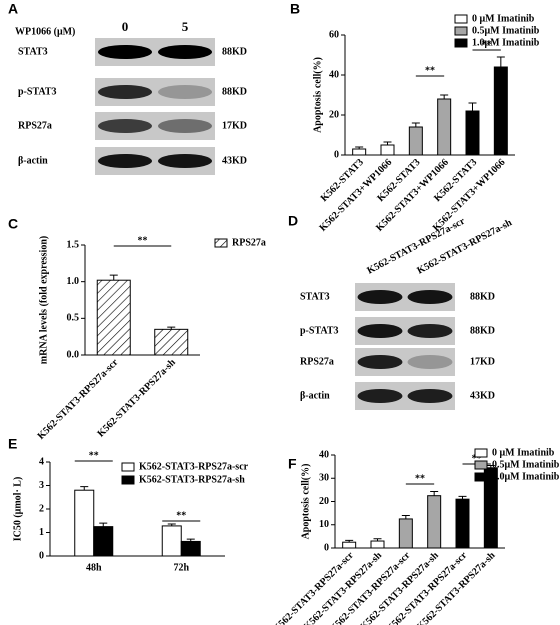 This screenshot has height=625, width=560. Describe the element at coordinates (305, 502) in the screenshot. I see `y-axis-label: Apoptosis cell(%)` at that location.